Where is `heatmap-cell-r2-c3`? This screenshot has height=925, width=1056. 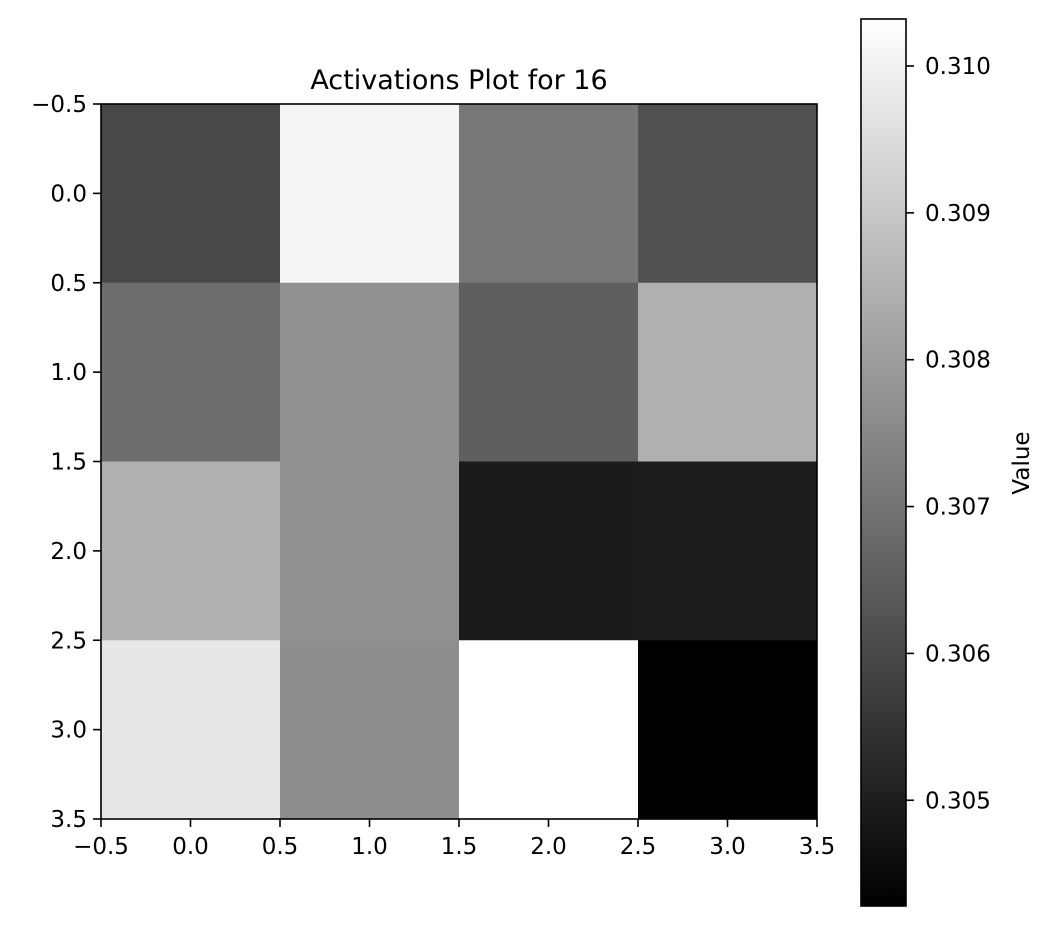 heatmap-cell-r2-c3 is located at coordinates (728, 551).